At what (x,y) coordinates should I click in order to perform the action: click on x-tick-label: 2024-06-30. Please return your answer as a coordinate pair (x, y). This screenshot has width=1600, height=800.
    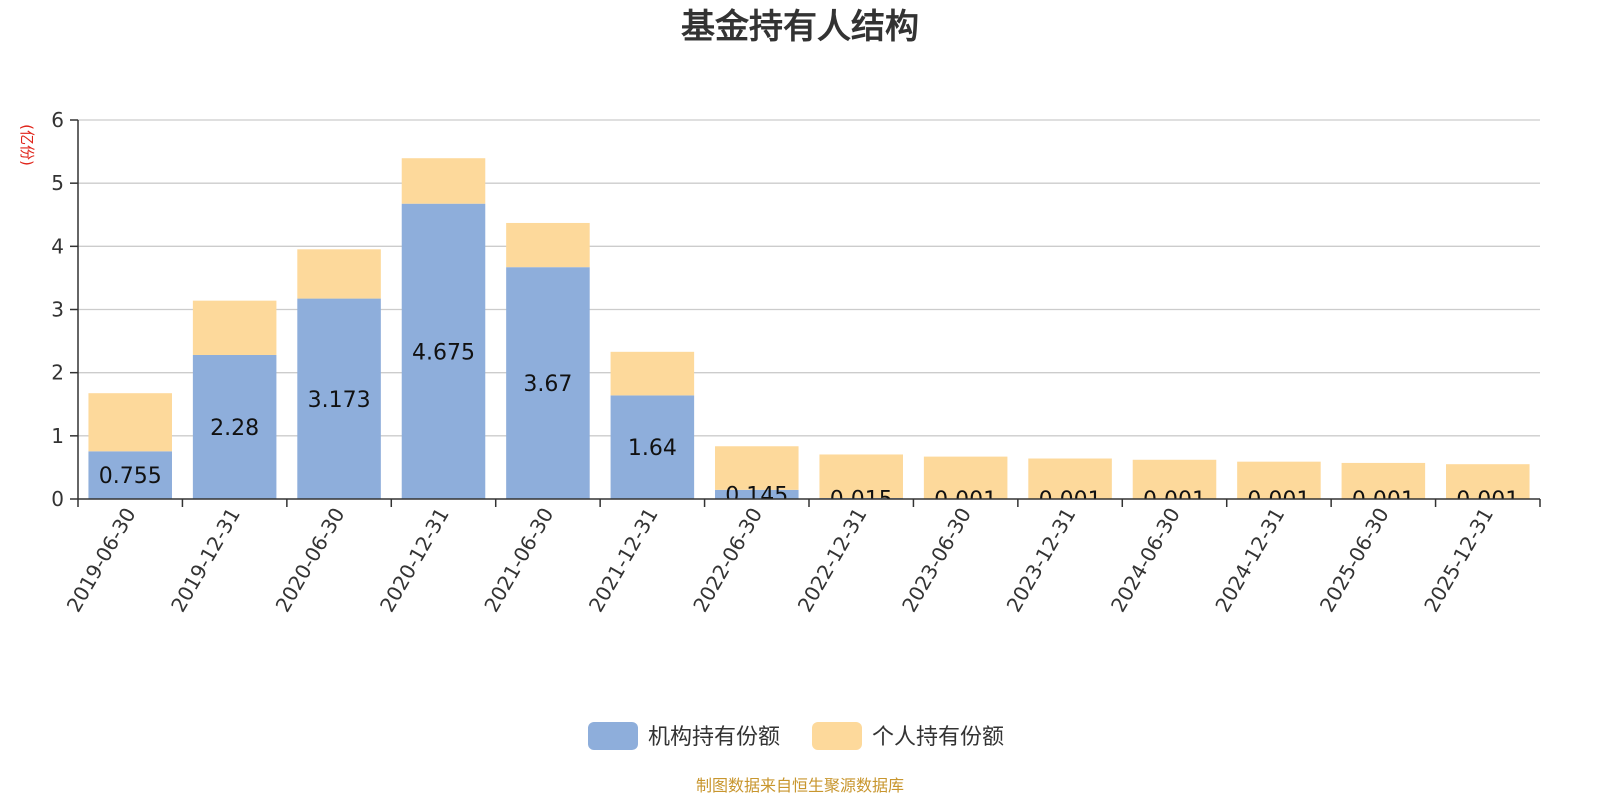
    Looking at the image, I should click on (1145, 560).